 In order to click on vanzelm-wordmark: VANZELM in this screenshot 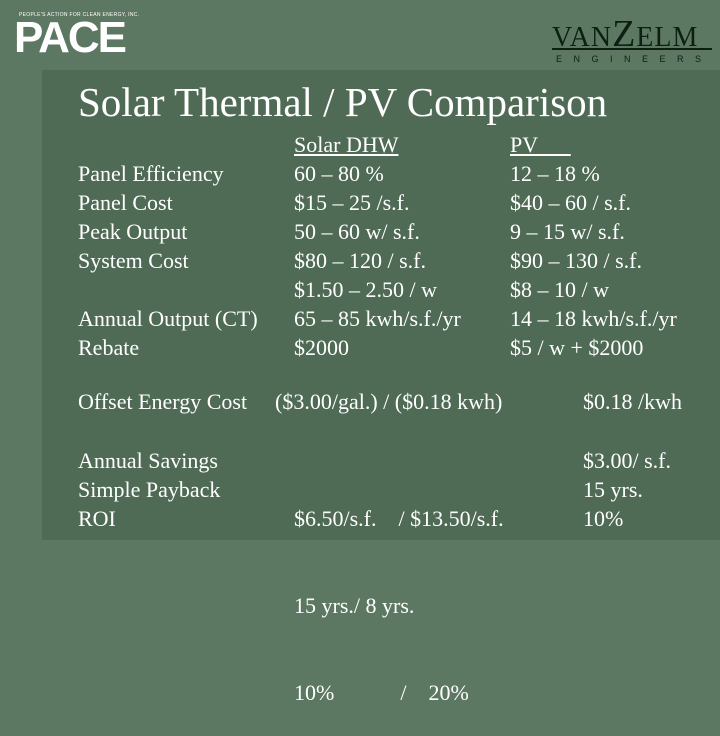, I will do `click(625, 34)`.